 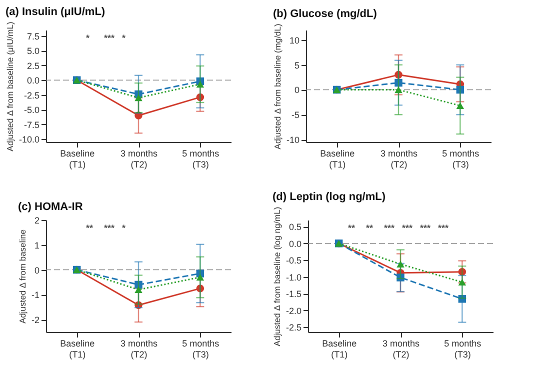 I want to click on y-tick-label: 2, so click(x=37, y=221).